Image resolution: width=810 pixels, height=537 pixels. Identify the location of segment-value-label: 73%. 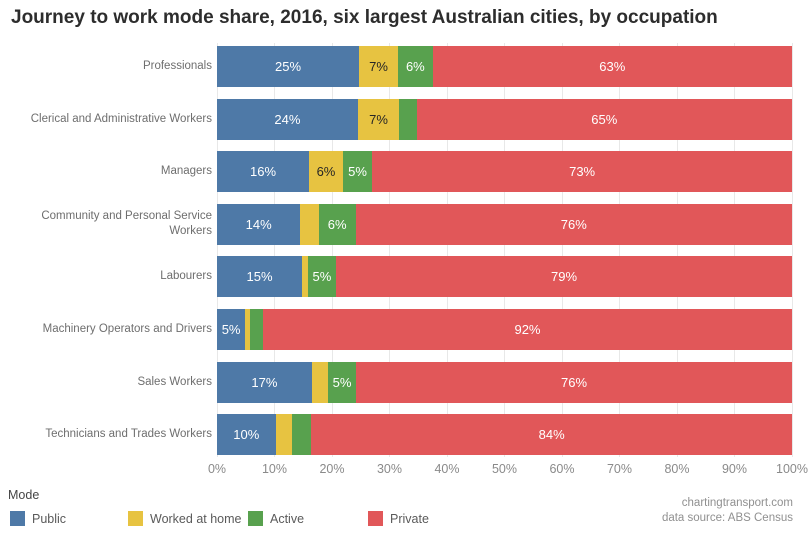
(582, 172).